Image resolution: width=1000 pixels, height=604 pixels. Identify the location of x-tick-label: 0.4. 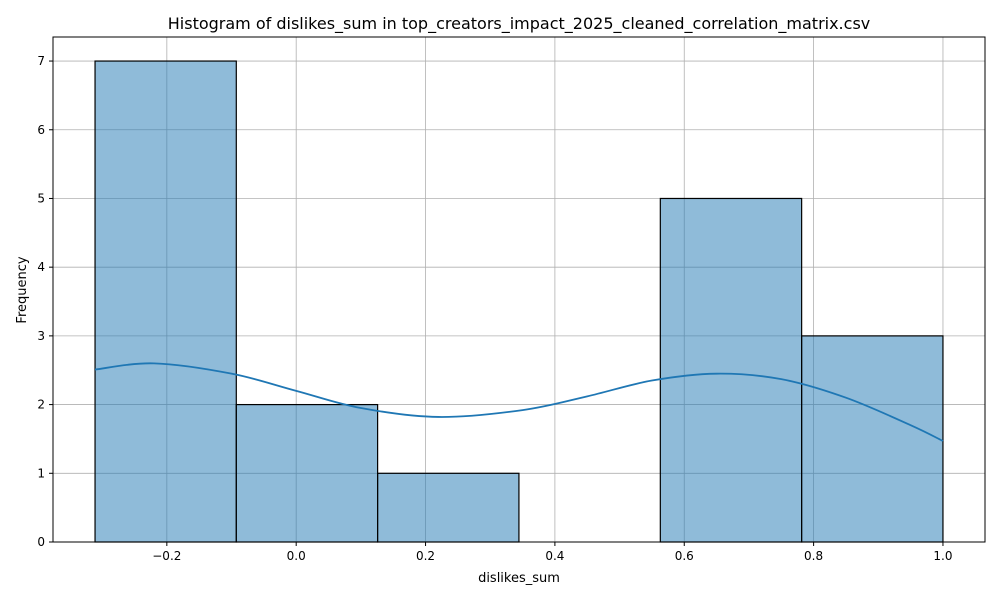
(554, 556).